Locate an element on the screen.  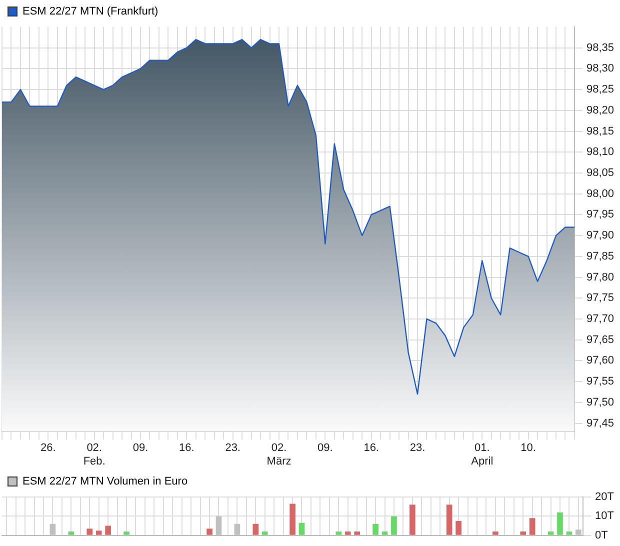
y-tick-label: 97,50 is located at coordinates (600, 402).